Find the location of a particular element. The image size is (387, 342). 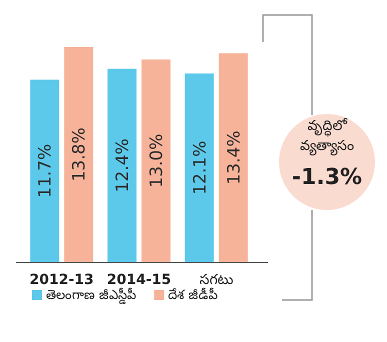

x-tick-label: 2012-13 is located at coordinates (62, 280).